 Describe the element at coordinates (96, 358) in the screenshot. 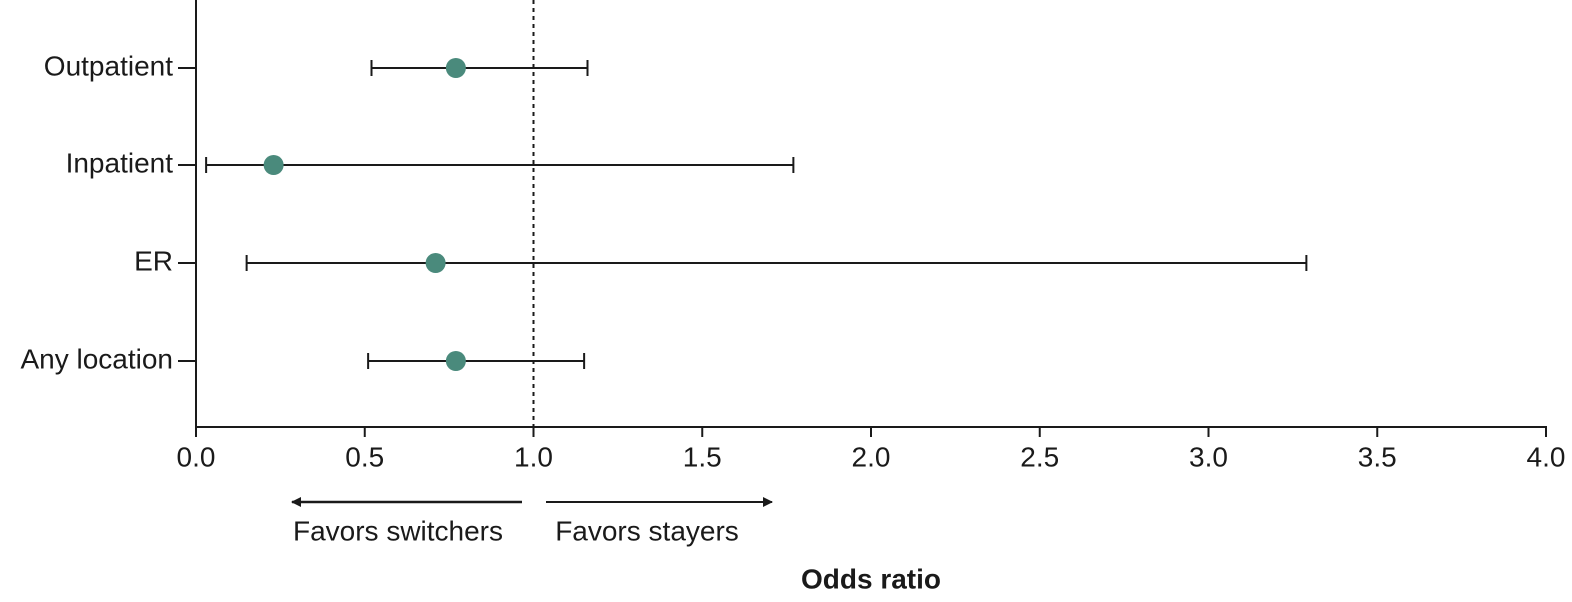

I see `y-tick-label: Any location` at that location.